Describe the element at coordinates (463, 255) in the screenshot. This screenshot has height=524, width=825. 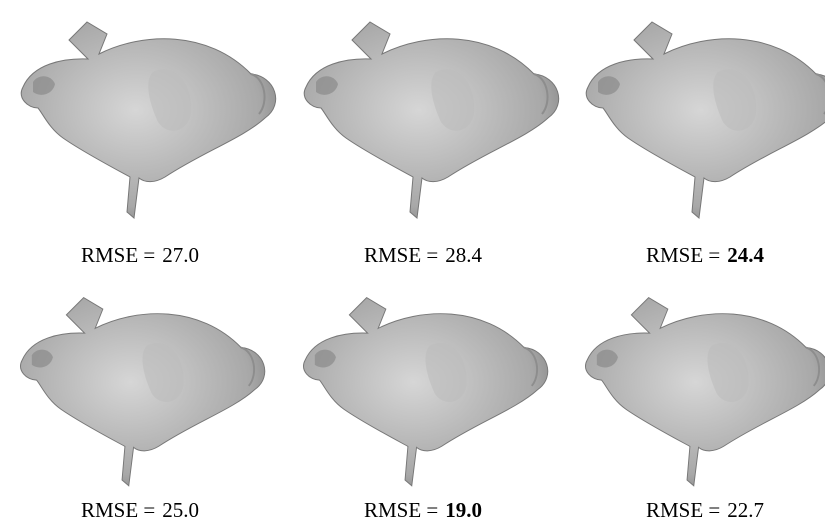
I see `caption-value: 28.4` at that location.